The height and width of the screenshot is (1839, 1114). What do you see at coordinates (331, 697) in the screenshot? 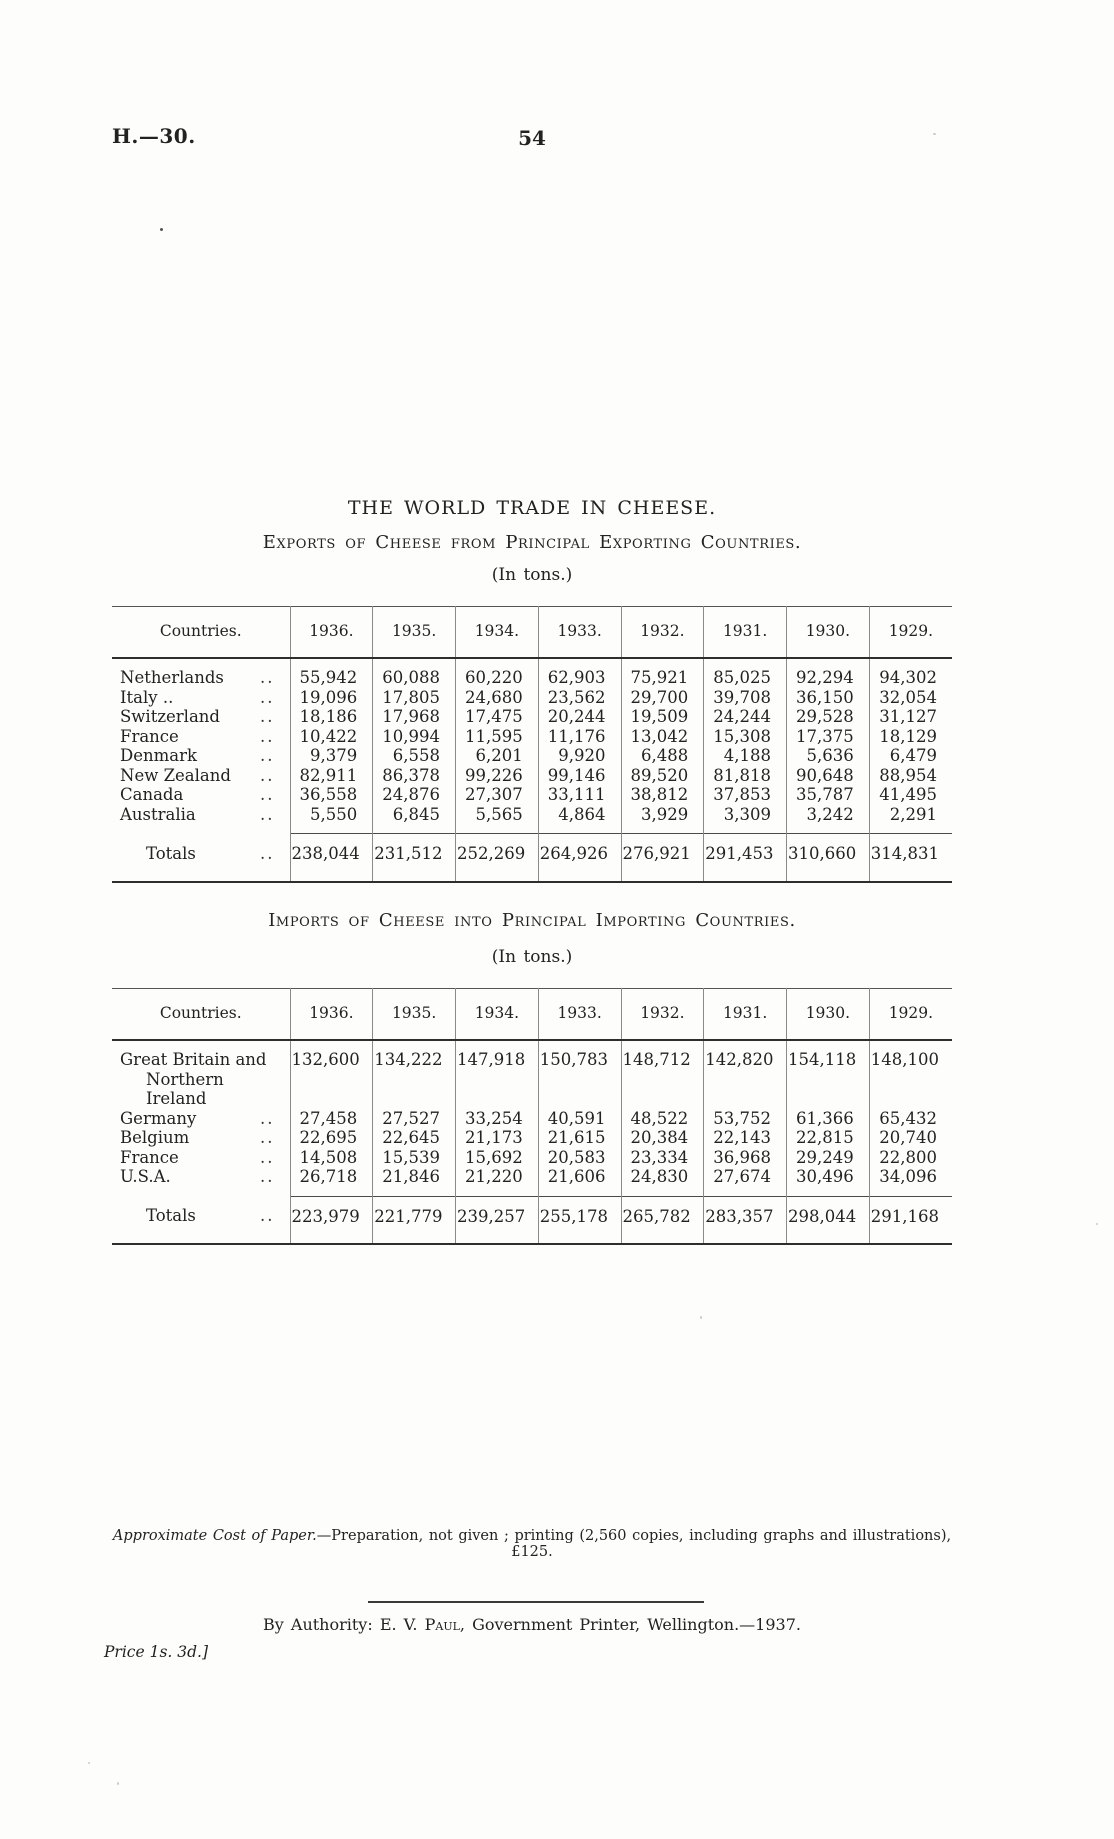
I see `value-cell: 19,096` at bounding box center [331, 697].